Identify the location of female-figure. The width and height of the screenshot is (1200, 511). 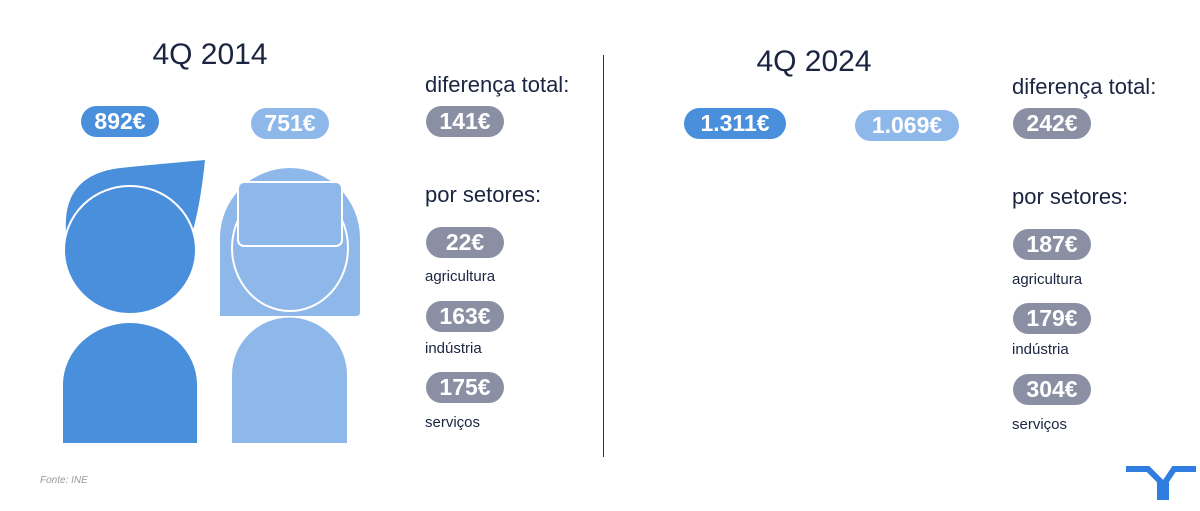
(290, 305).